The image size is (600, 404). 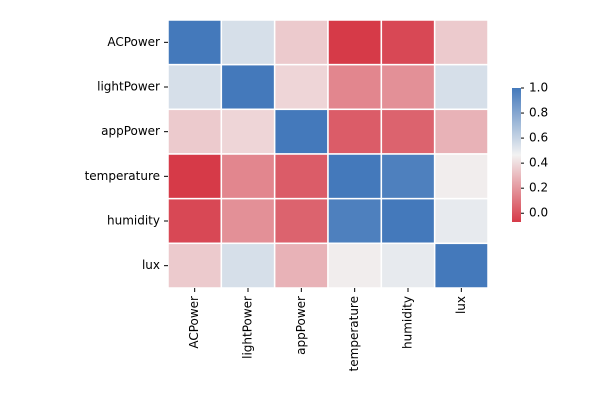 I want to click on colorbar, so click(x=516, y=155).